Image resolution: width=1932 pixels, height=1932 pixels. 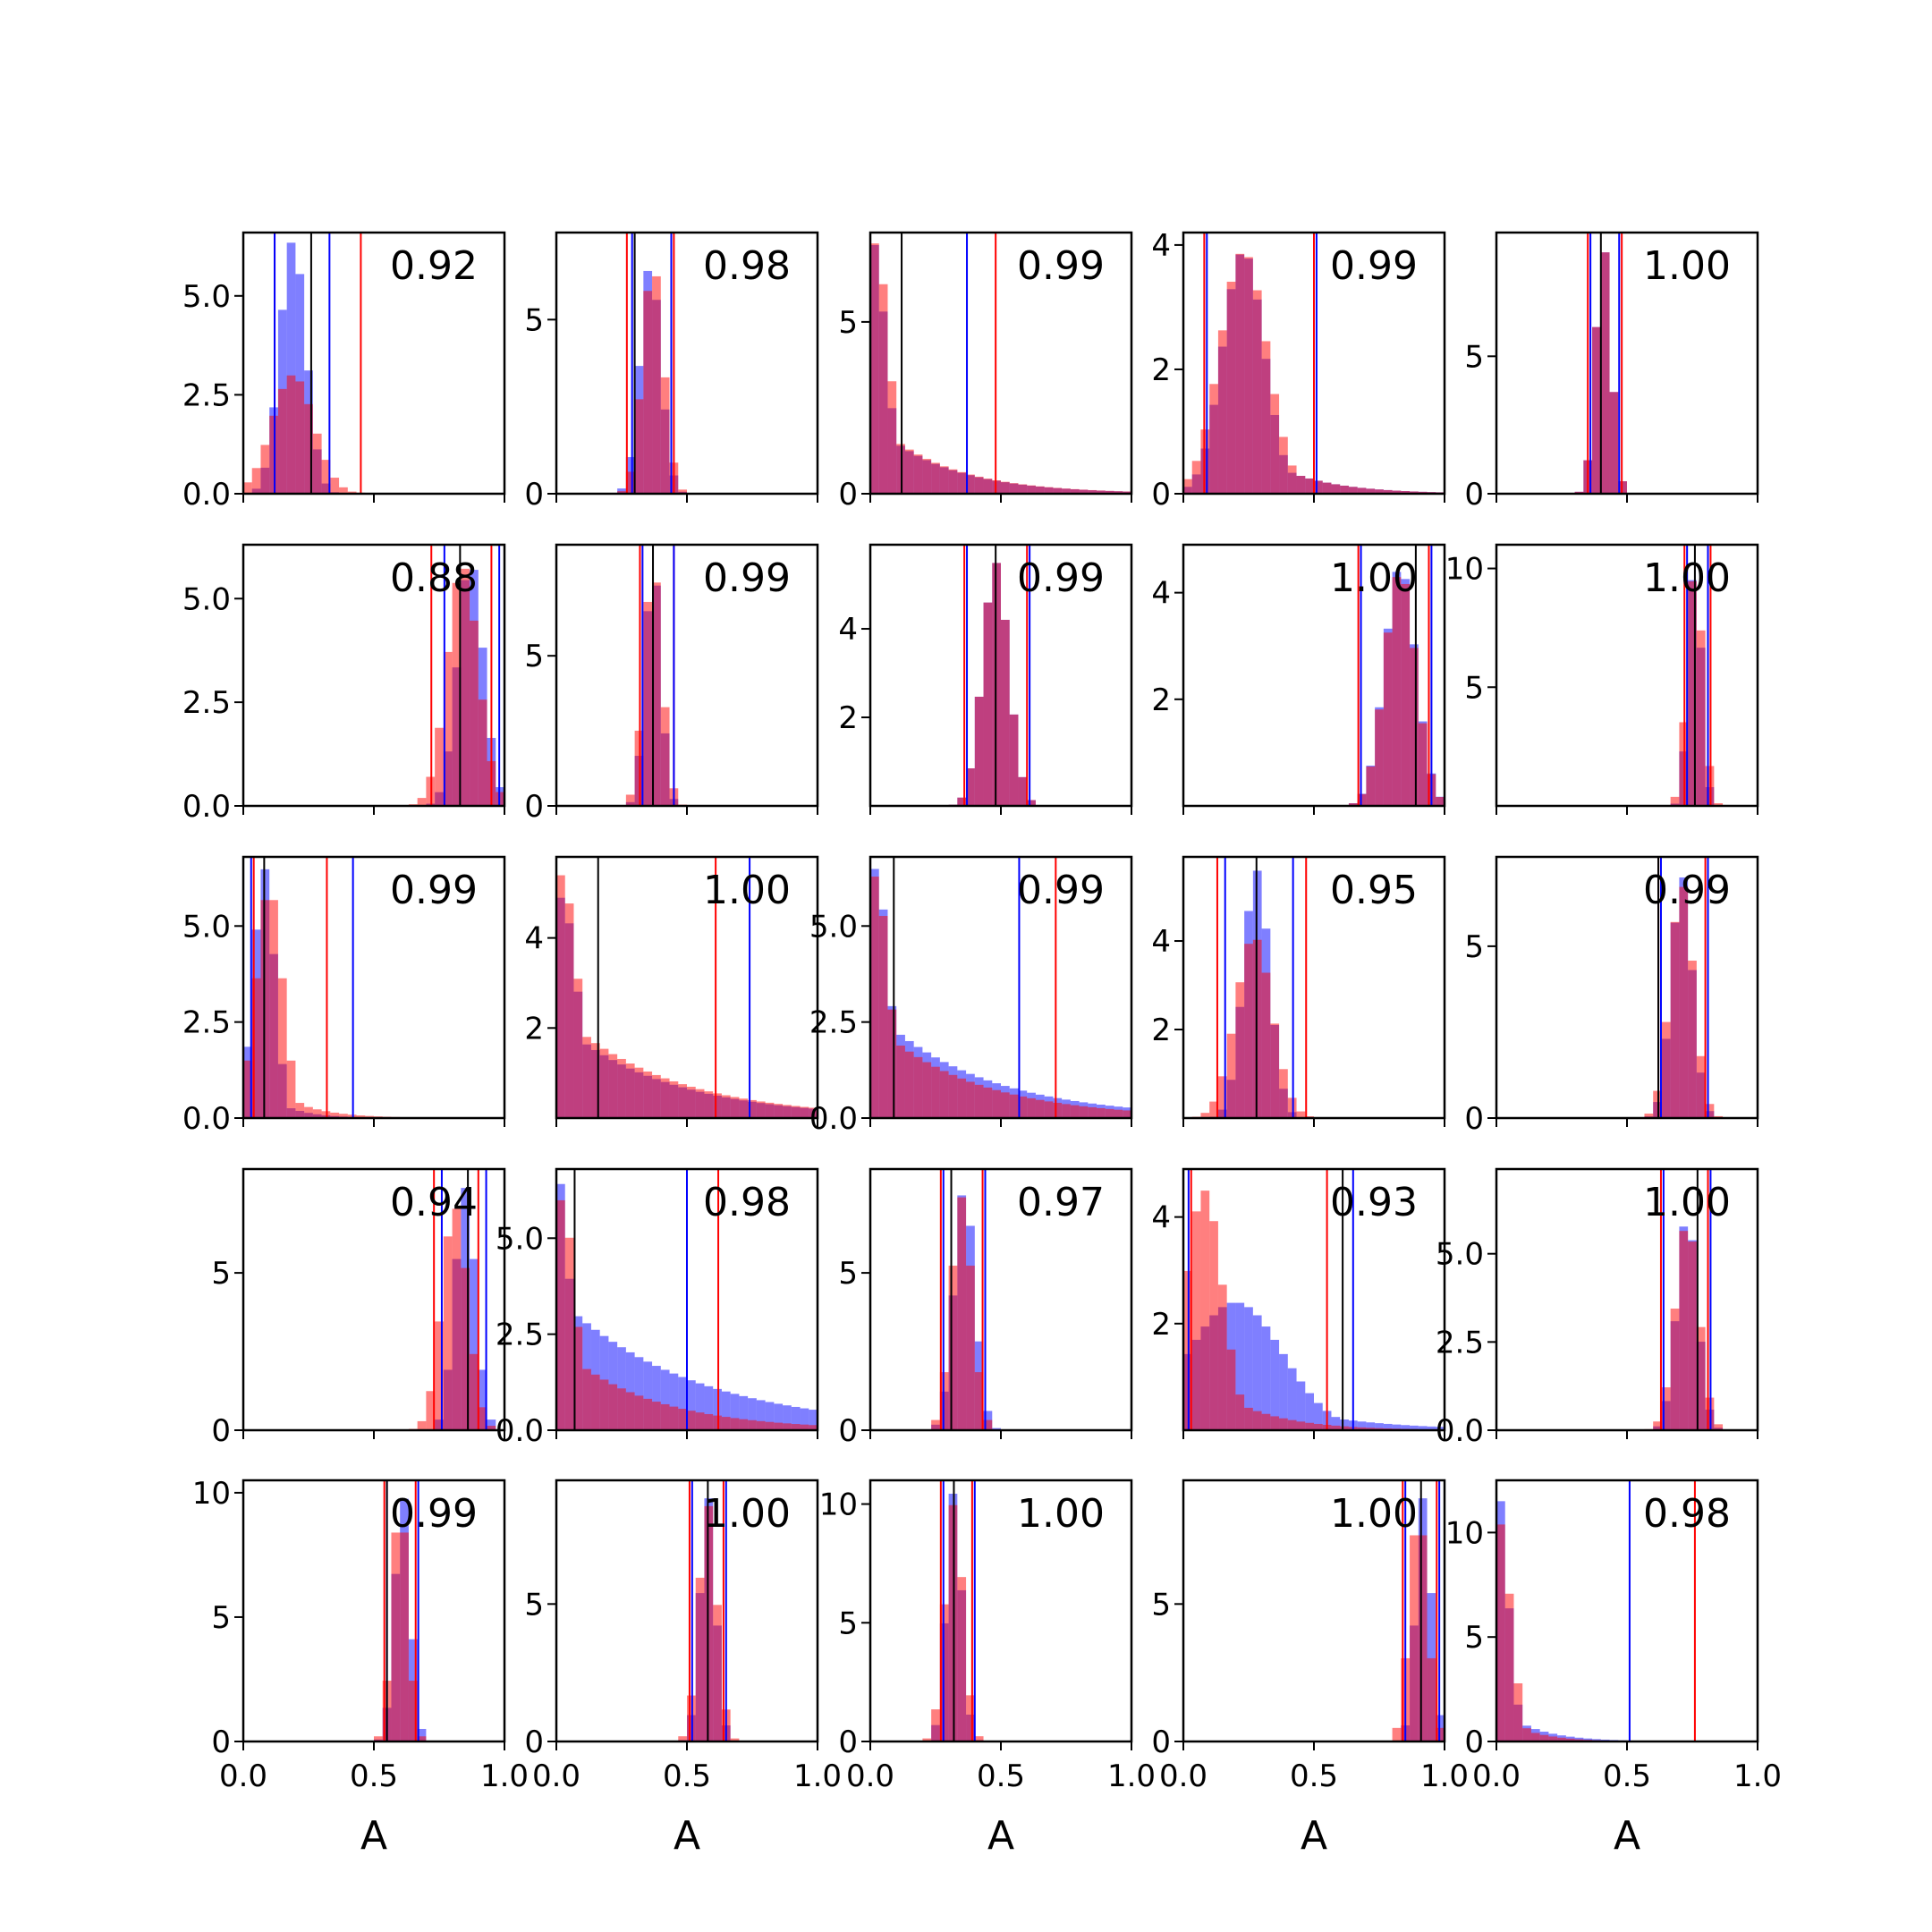 What do you see at coordinates (870, 1776) in the screenshot?
I see `x-tick-label: 0.0` at bounding box center [870, 1776].